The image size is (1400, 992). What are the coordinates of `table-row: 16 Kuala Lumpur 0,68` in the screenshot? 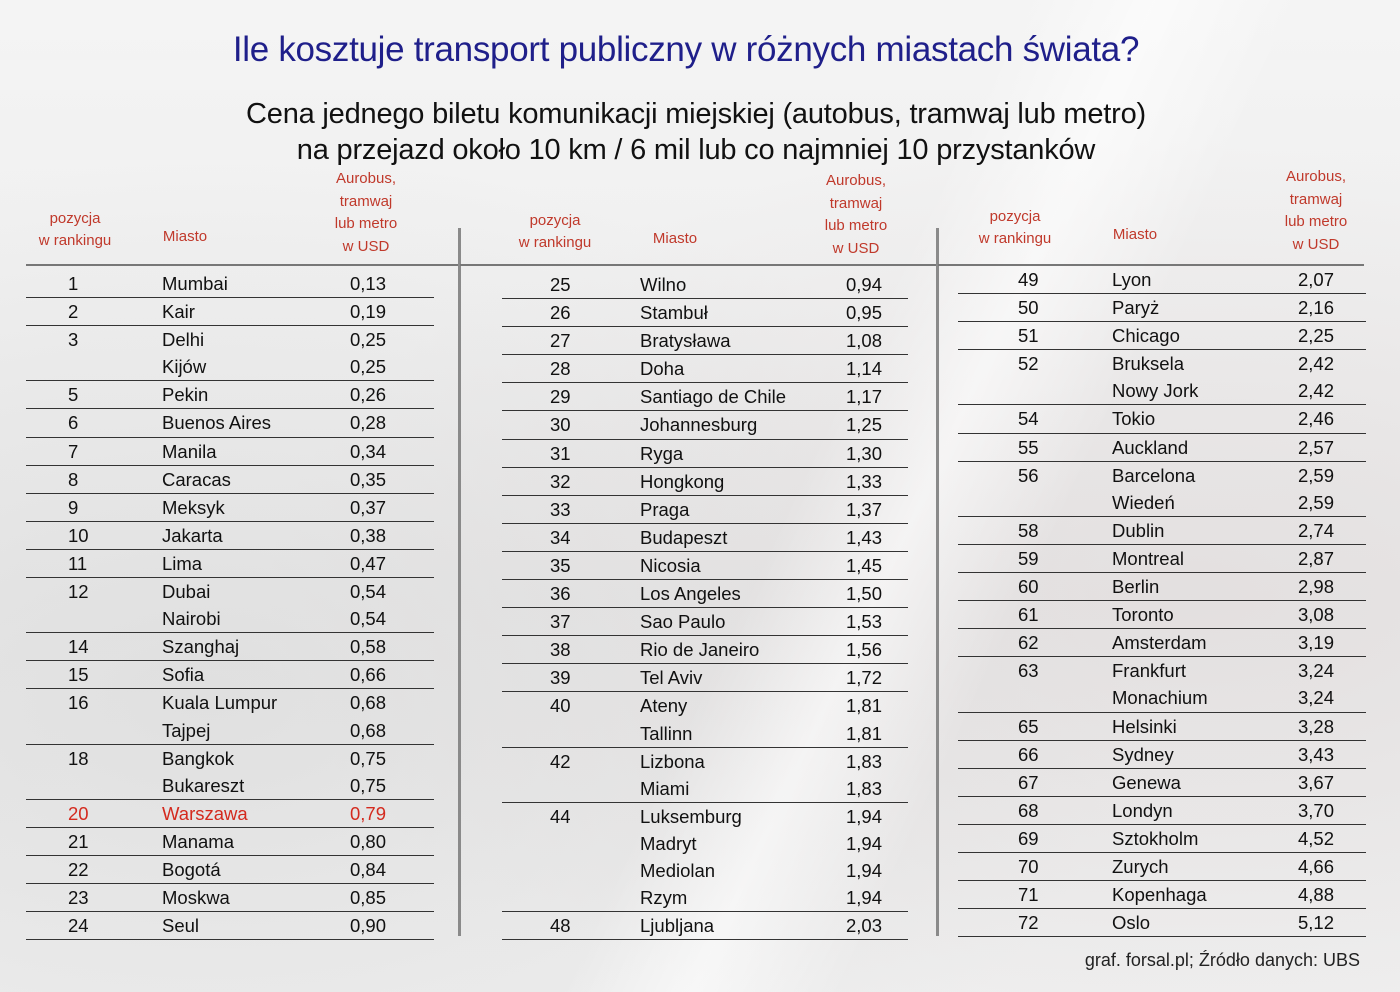 It's located at (230, 702).